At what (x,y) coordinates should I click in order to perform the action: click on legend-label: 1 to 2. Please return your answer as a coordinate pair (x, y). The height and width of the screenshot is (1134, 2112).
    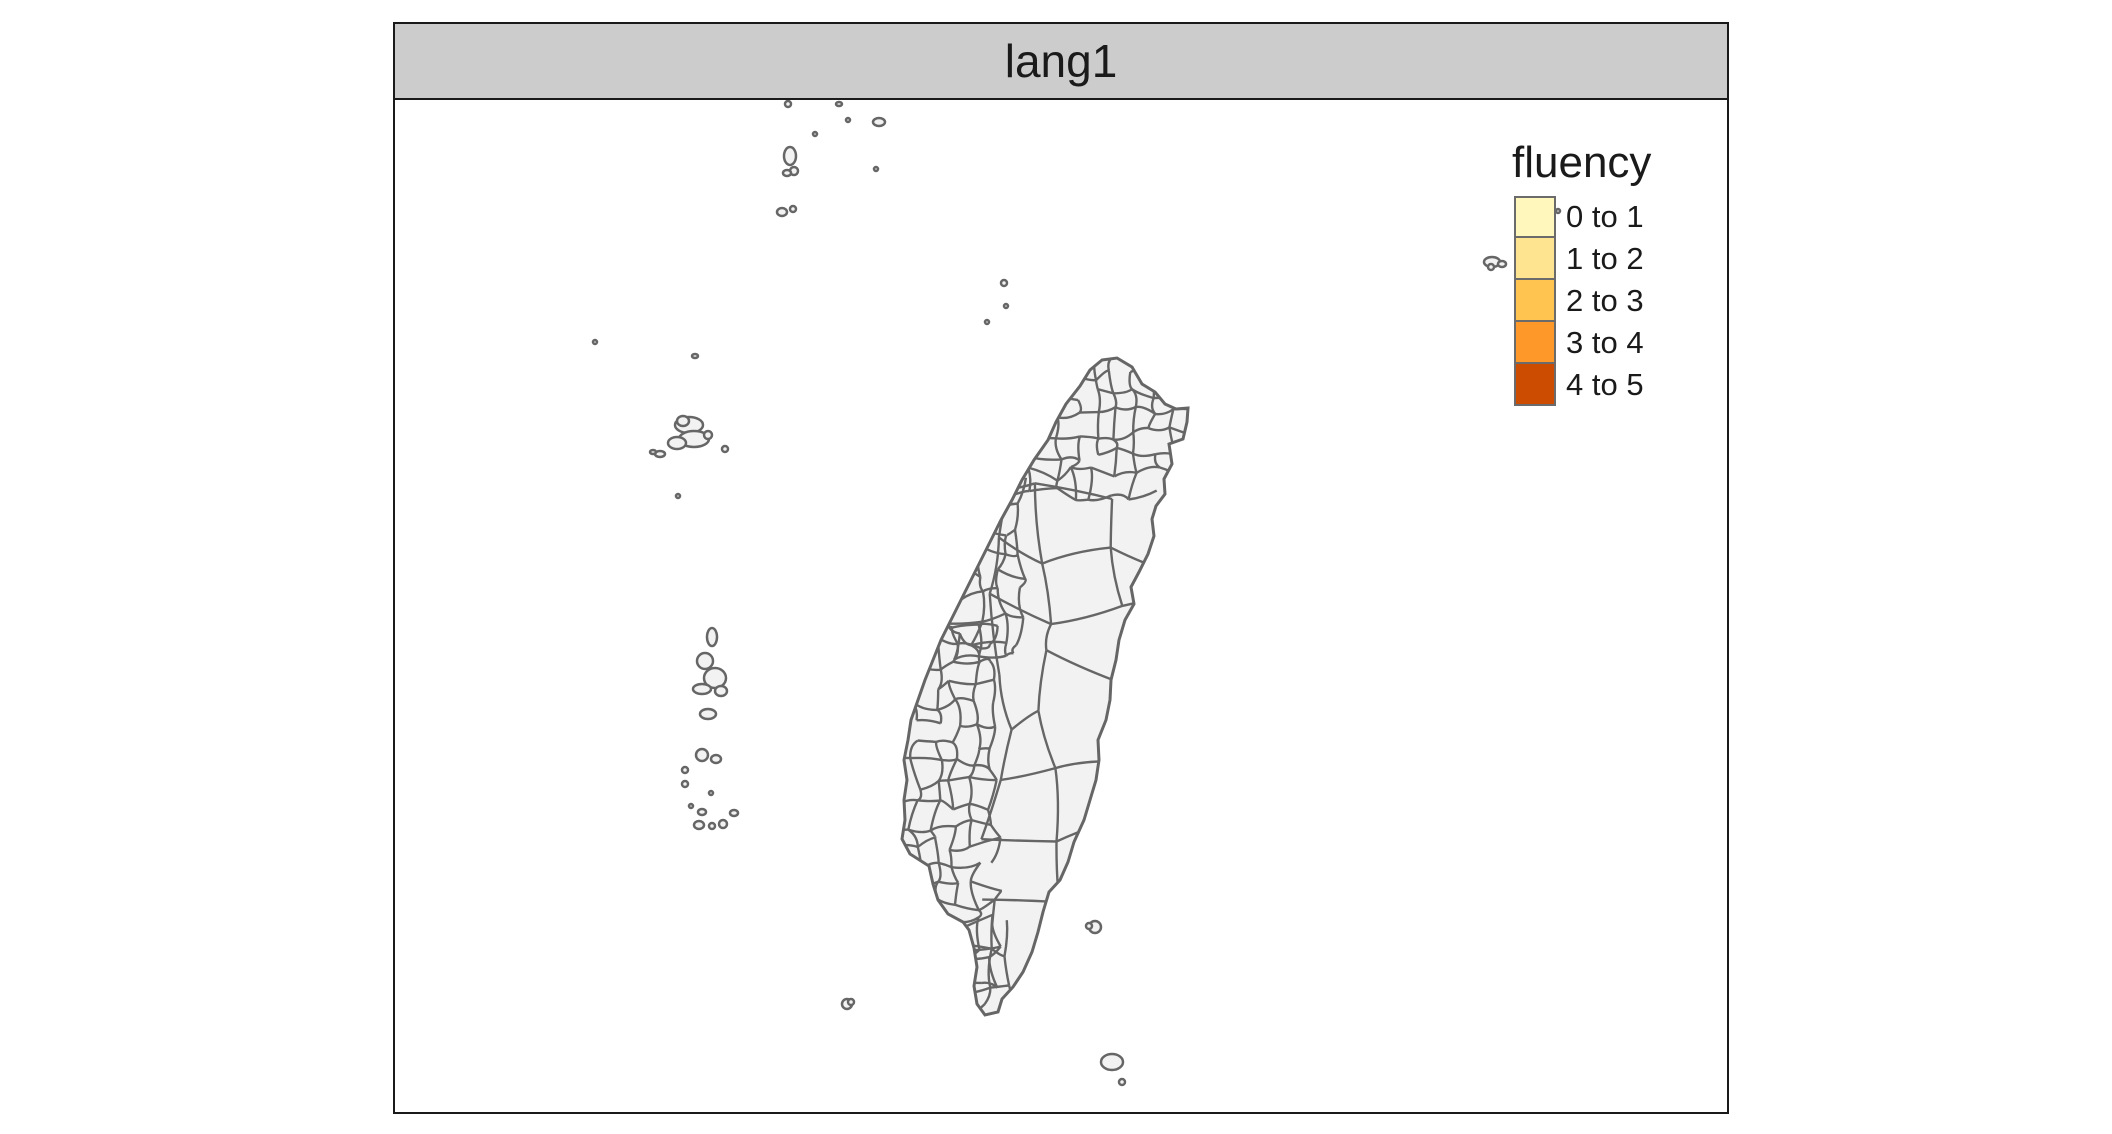
    Looking at the image, I should click on (1605, 258).